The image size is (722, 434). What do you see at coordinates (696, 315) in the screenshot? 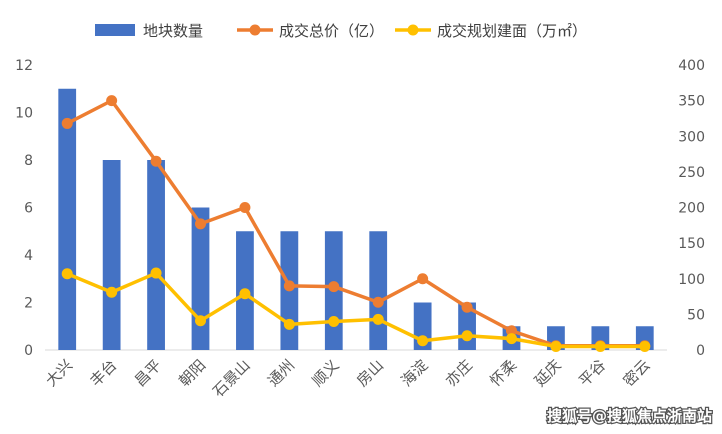
I see `right-tick-label: 50` at bounding box center [696, 315].